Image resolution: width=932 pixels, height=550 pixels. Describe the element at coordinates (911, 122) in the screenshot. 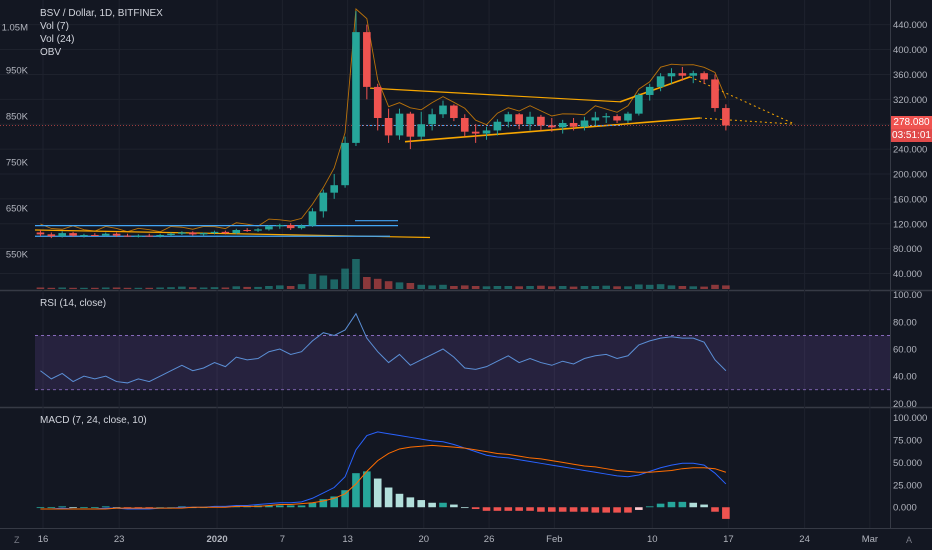

I see `last-price-badge: 278.080` at that location.